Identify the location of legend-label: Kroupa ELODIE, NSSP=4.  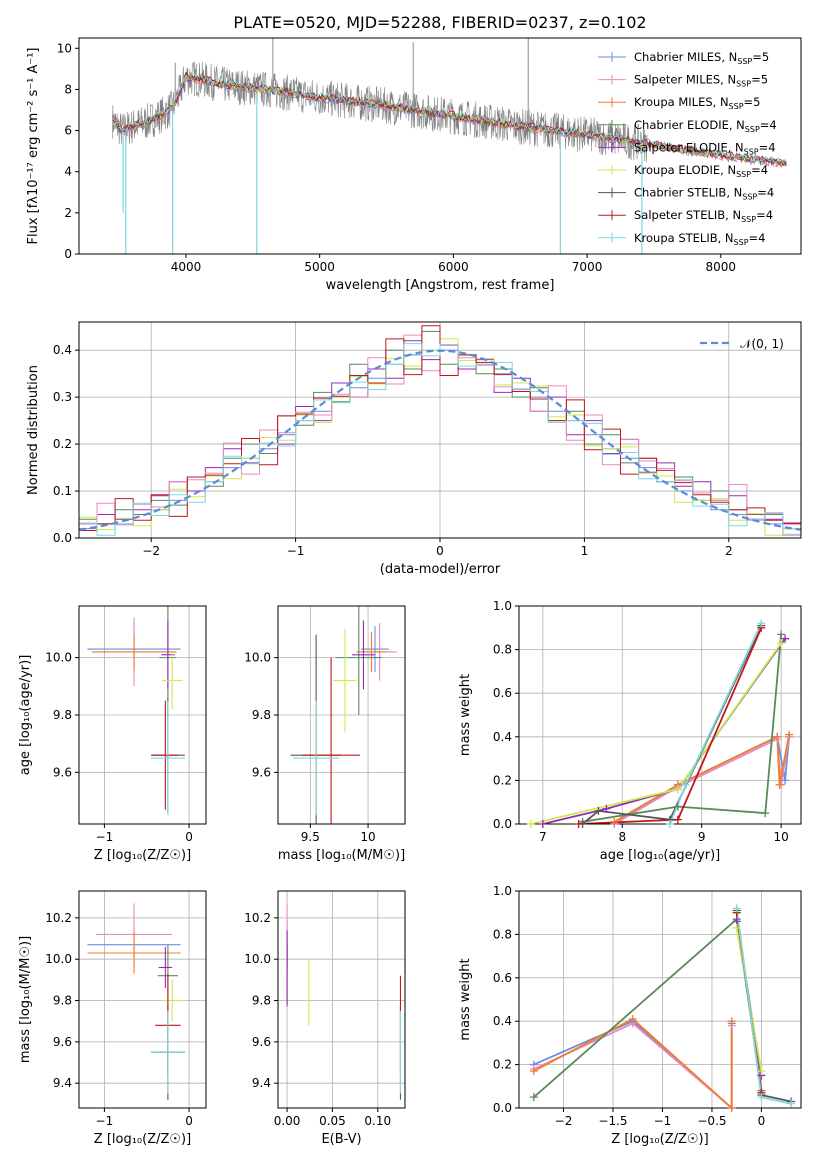
(701, 171).